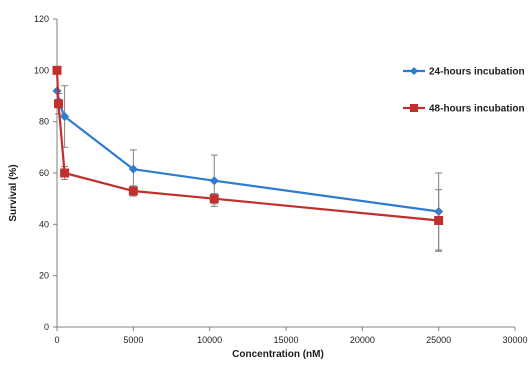 Image resolution: width=529 pixels, height=365 pixels. What do you see at coordinates (362, 340) in the screenshot?
I see `x-tick-label: 20000` at bounding box center [362, 340].